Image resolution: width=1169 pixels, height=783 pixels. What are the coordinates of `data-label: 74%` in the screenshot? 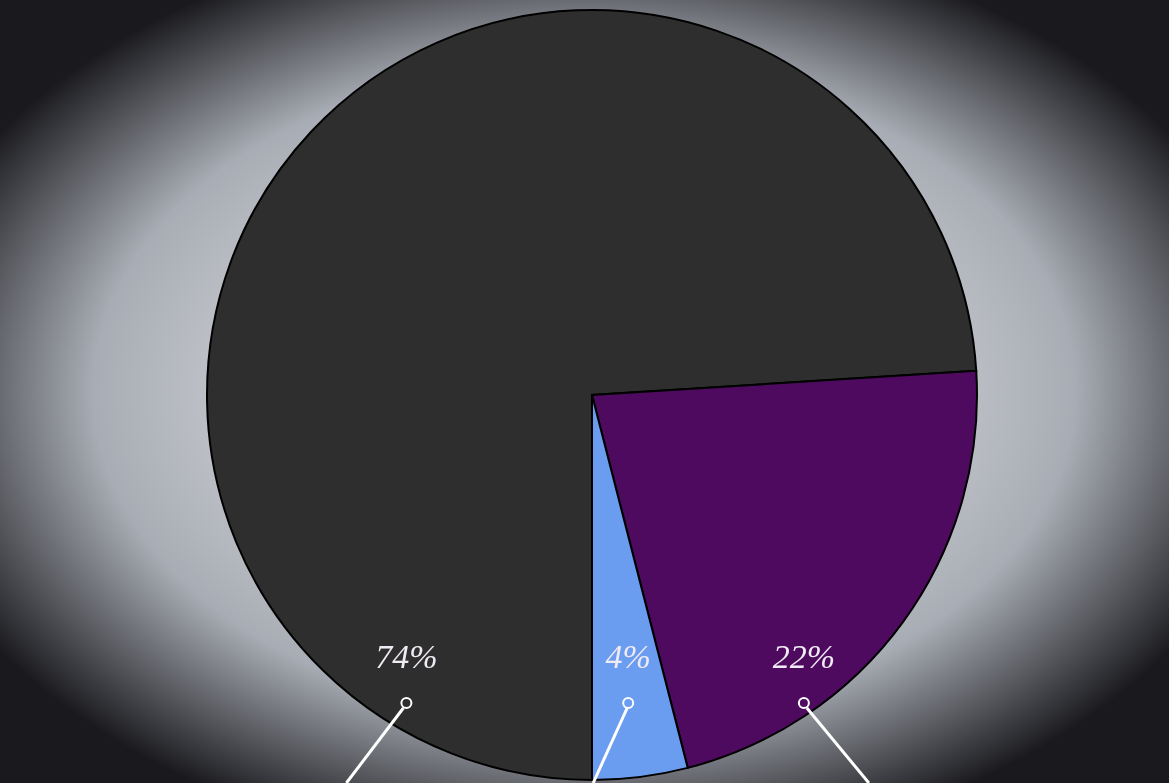 It's located at (406, 657).